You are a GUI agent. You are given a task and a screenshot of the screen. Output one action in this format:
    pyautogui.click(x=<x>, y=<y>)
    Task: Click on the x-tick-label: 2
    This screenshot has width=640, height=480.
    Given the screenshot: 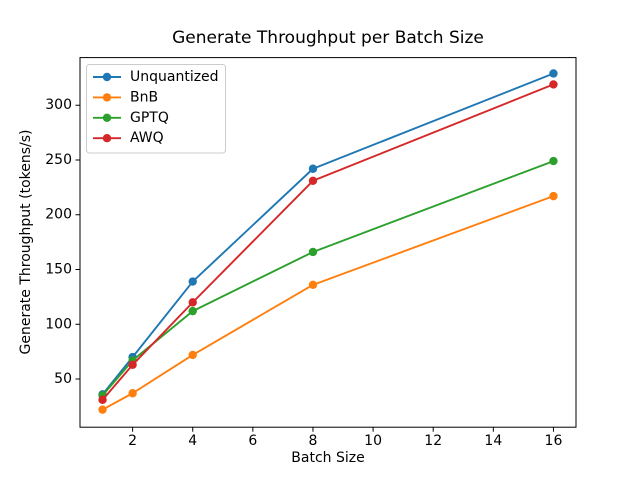 What is the action you would take?
    pyautogui.click(x=132, y=441)
    